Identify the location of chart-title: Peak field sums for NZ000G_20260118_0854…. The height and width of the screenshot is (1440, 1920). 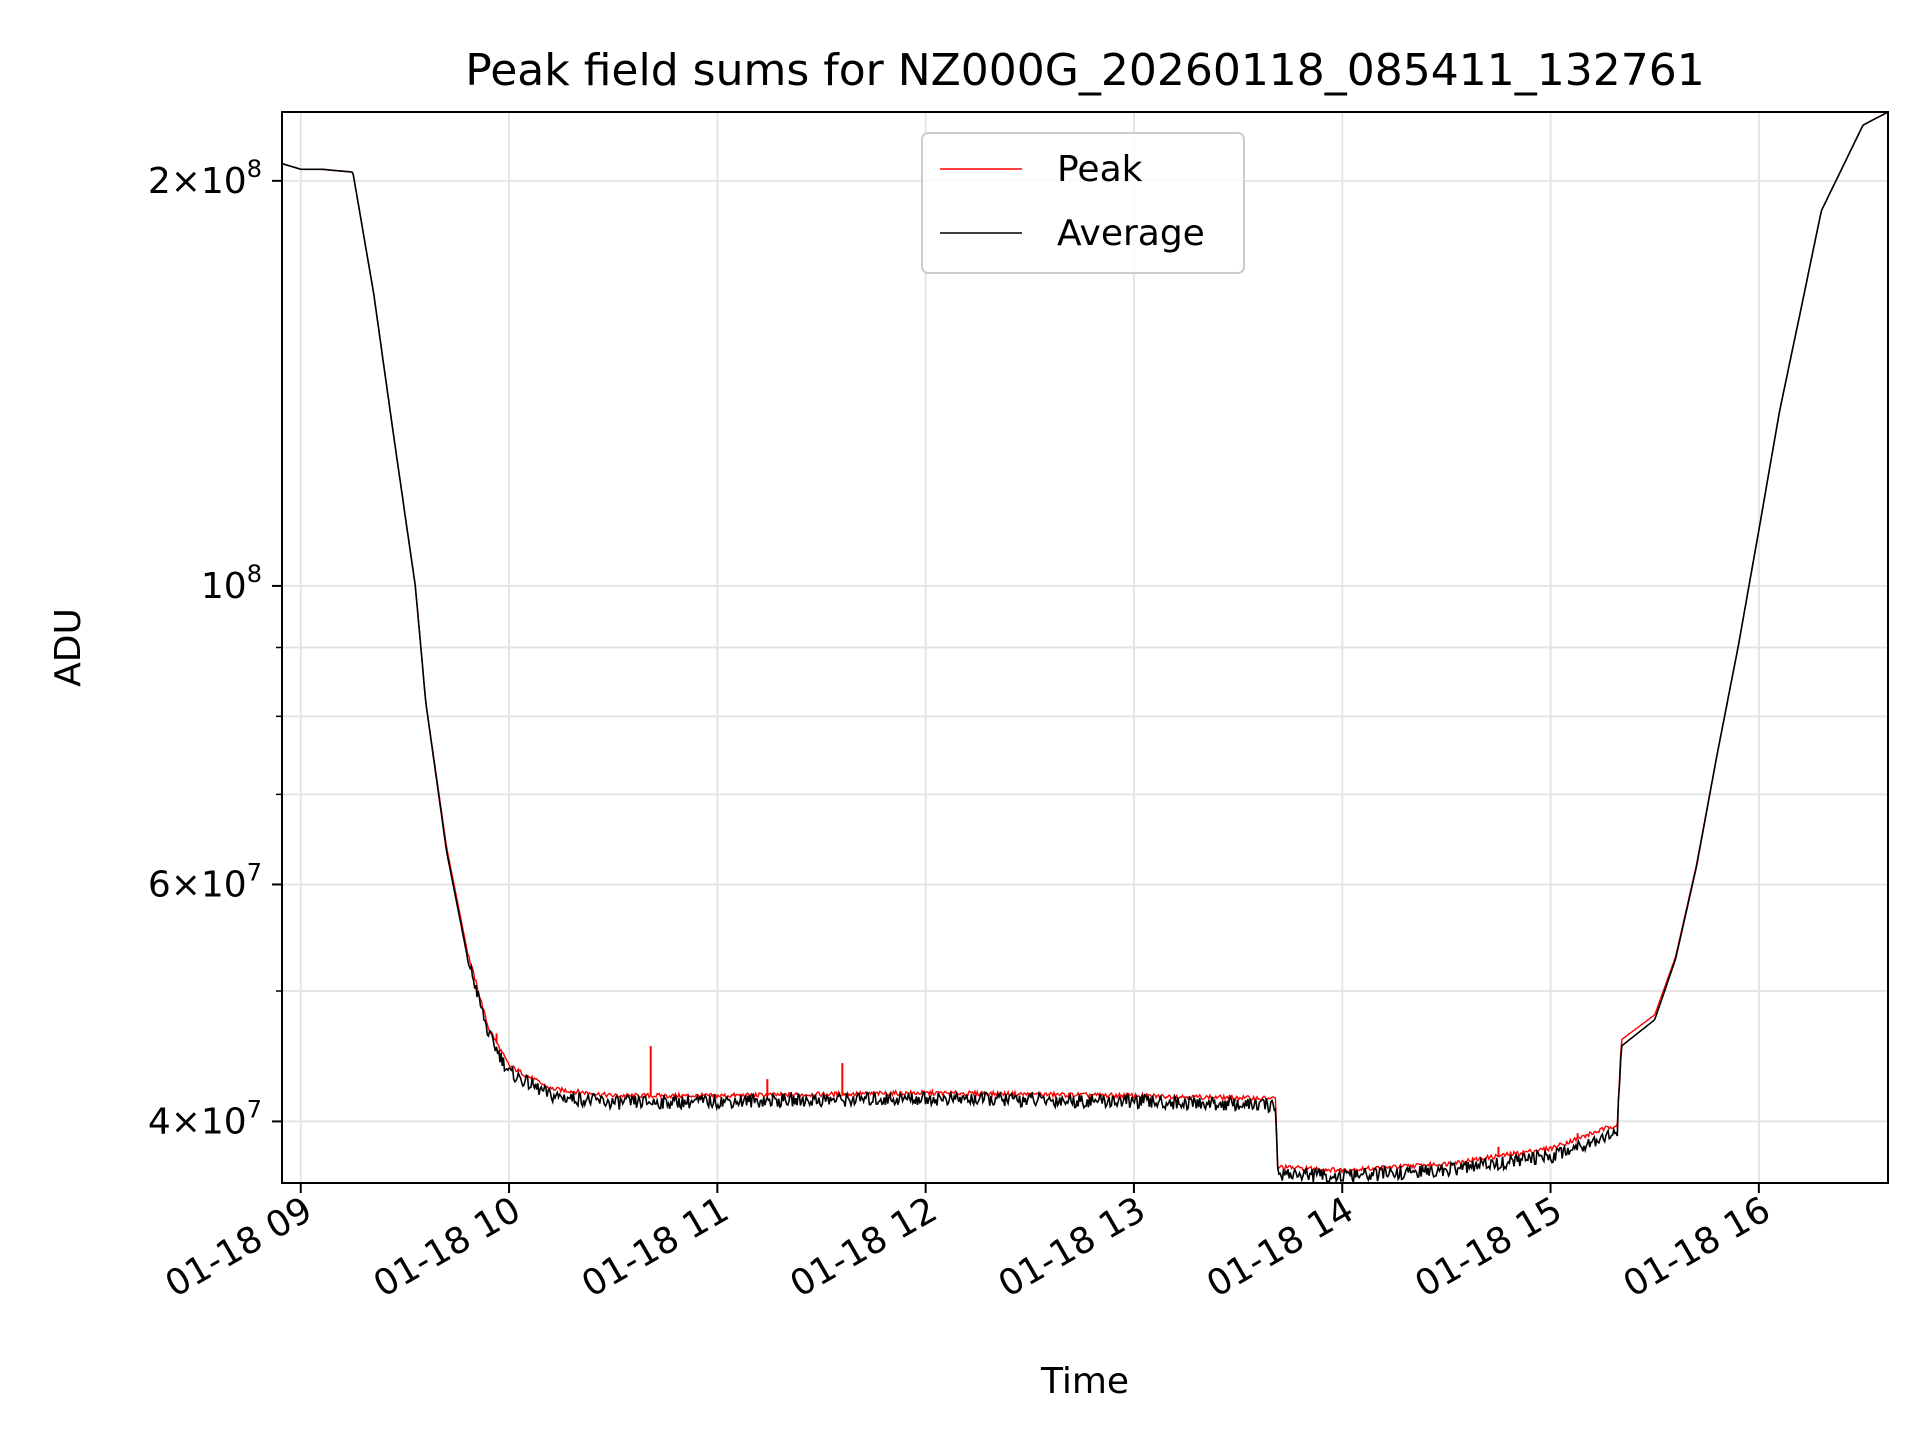
(1084, 70).